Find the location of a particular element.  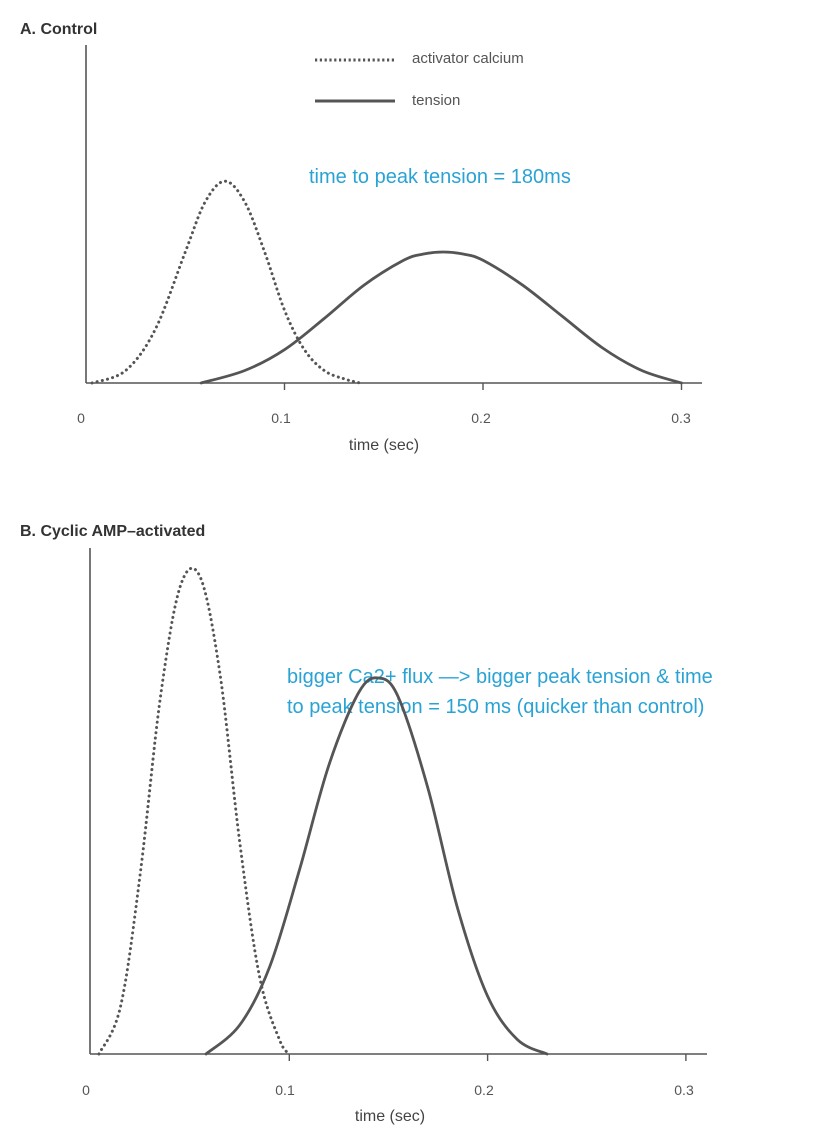

legend-tension-label: tension is located at coordinates (436, 100).